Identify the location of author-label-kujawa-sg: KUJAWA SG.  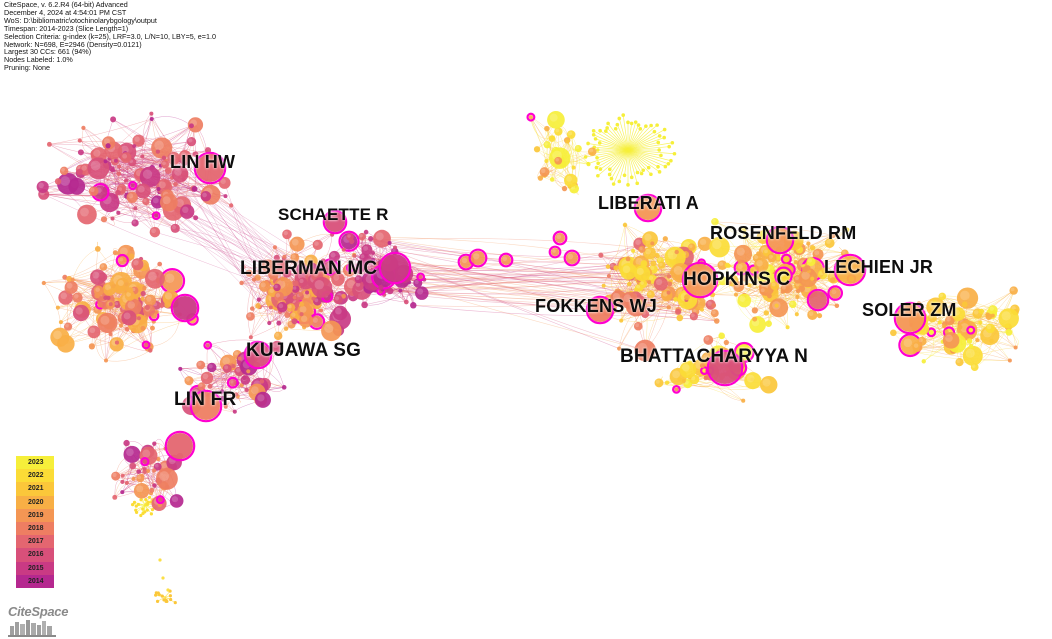
(304, 350).